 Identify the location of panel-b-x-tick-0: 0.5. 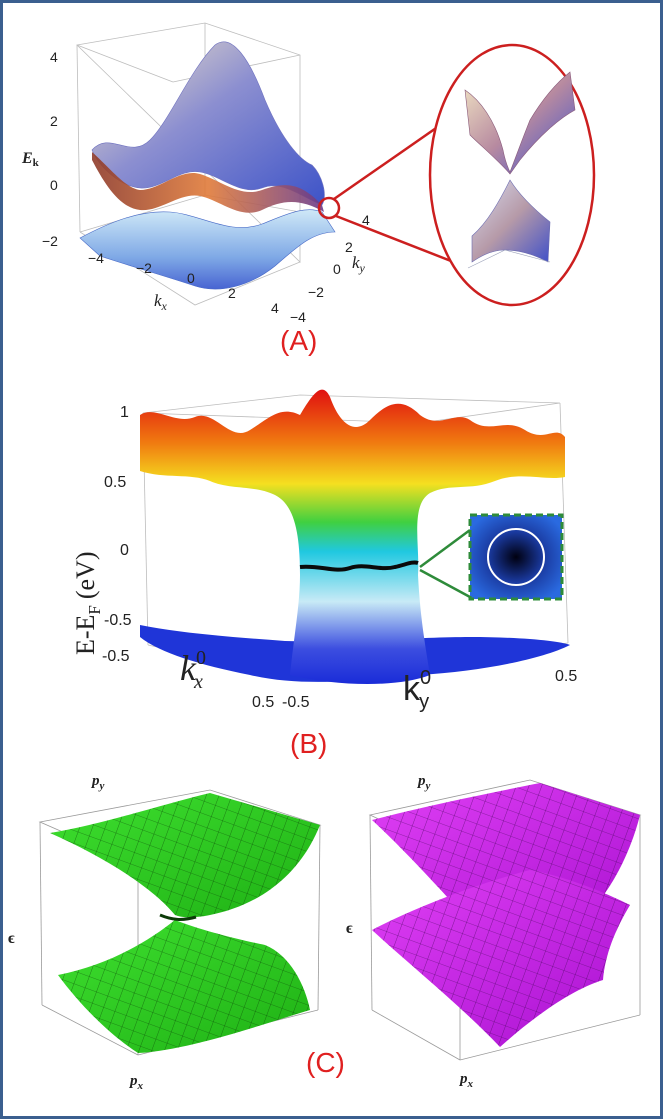
(263, 702).